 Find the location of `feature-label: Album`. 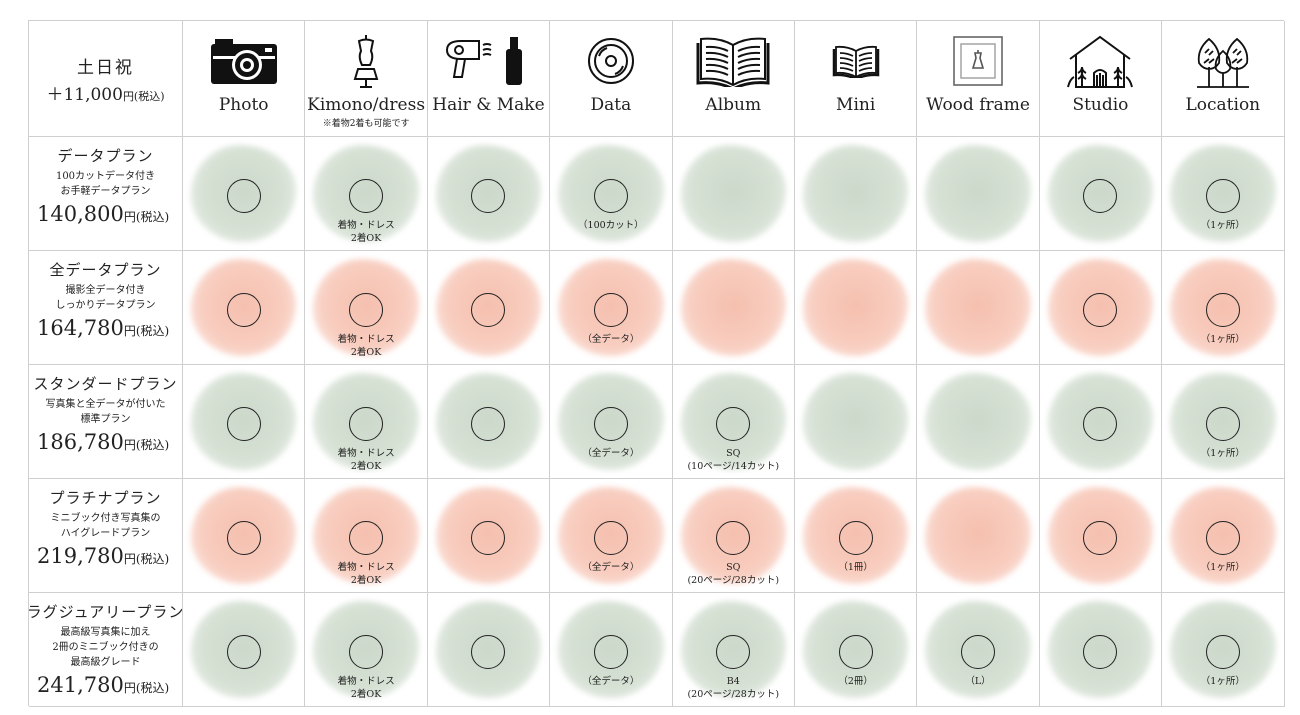

feature-label: Album is located at coordinates (733, 105).